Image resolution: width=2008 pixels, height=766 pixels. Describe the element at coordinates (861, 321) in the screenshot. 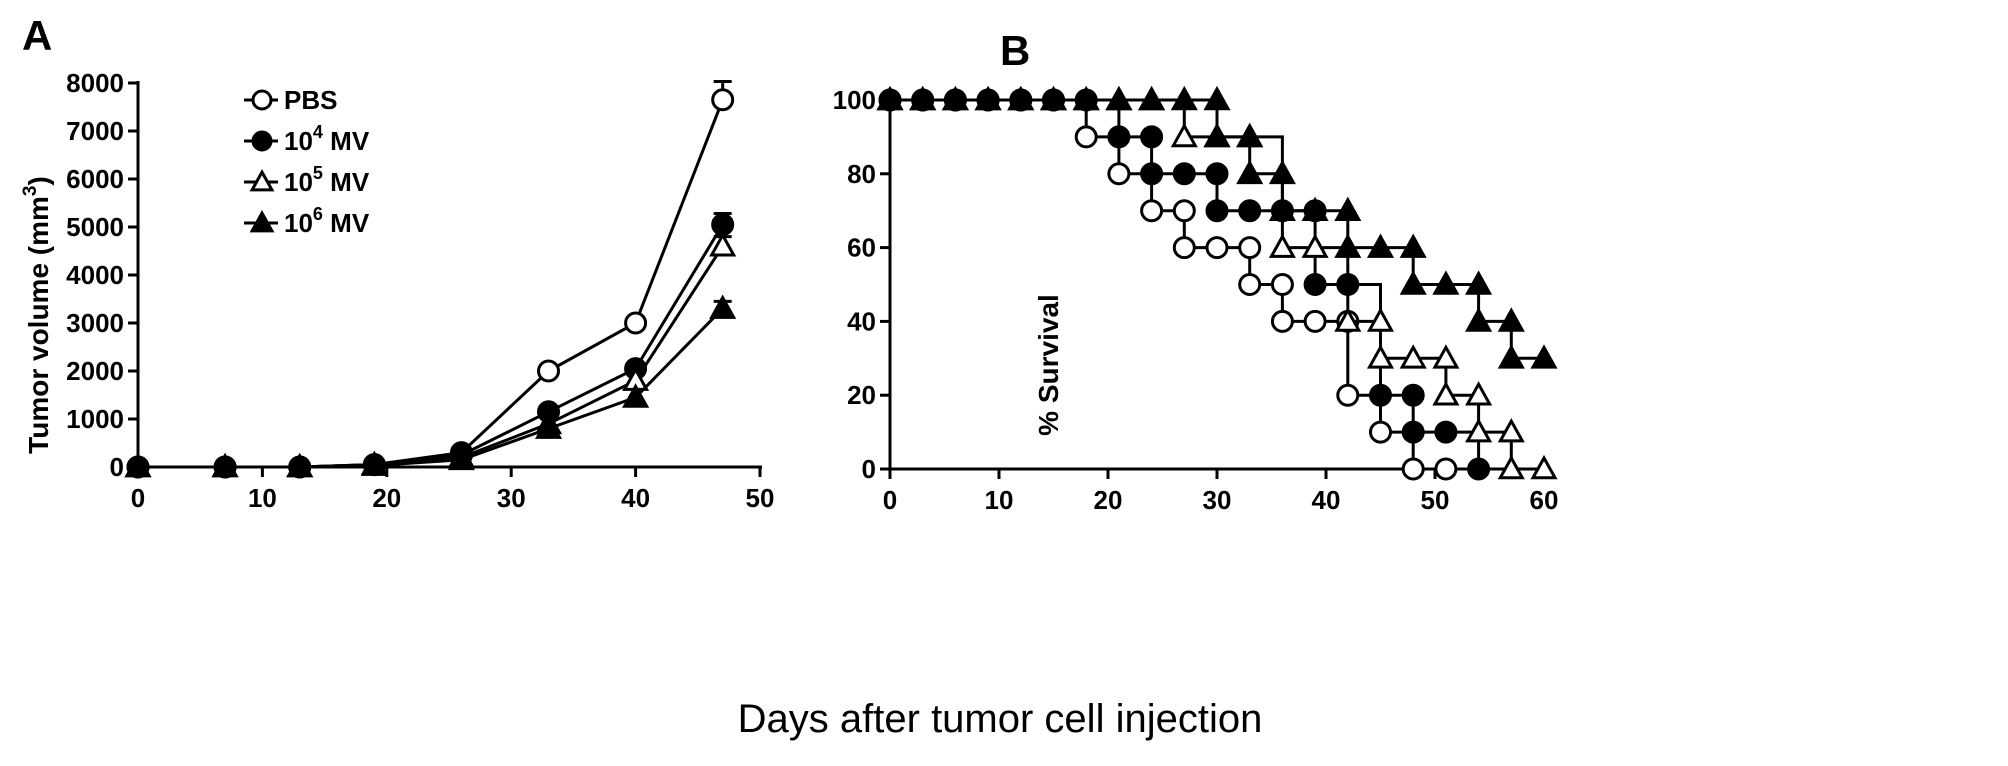

I see `panel-b-y-tick-label: 40` at that location.